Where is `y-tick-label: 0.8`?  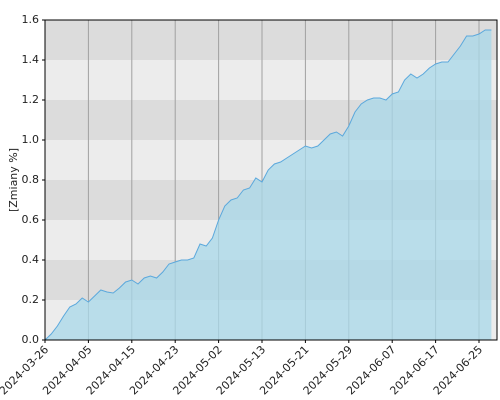 y-tick-label: 0.8 is located at coordinates (31, 179).